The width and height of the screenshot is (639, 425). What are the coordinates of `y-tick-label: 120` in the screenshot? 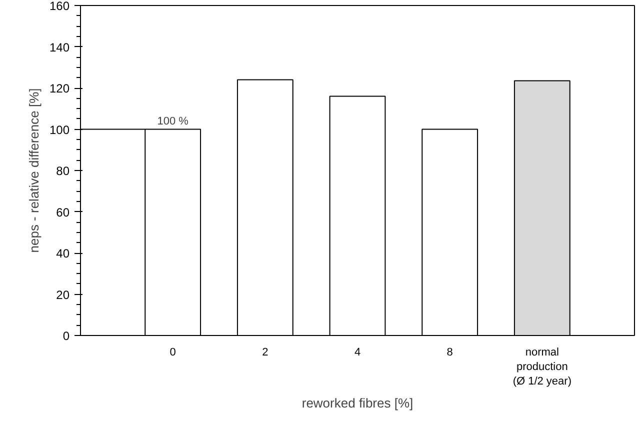 It's located at (59, 89).